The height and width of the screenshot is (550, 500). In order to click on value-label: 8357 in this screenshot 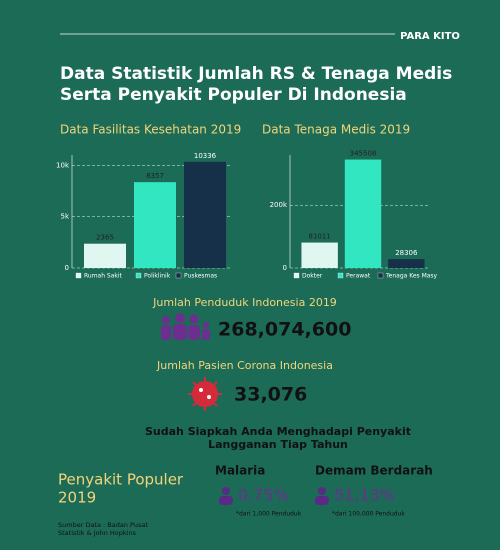, I will do `click(155, 176)`.